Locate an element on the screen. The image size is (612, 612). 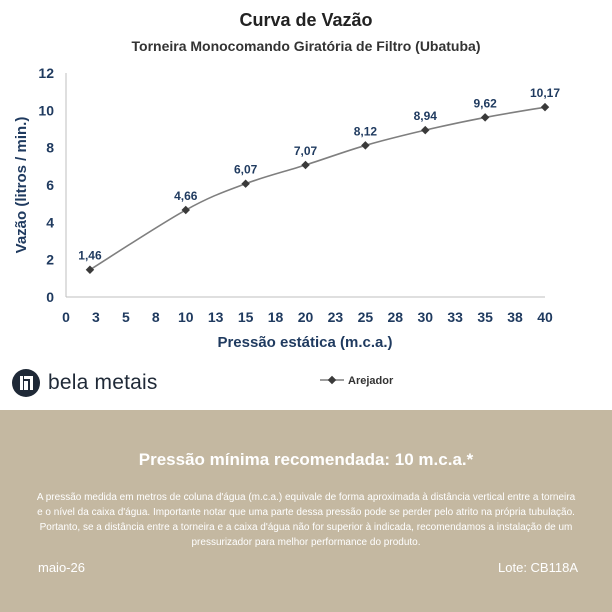
legend-label-arejador: Arejador is located at coordinates (371, 381).